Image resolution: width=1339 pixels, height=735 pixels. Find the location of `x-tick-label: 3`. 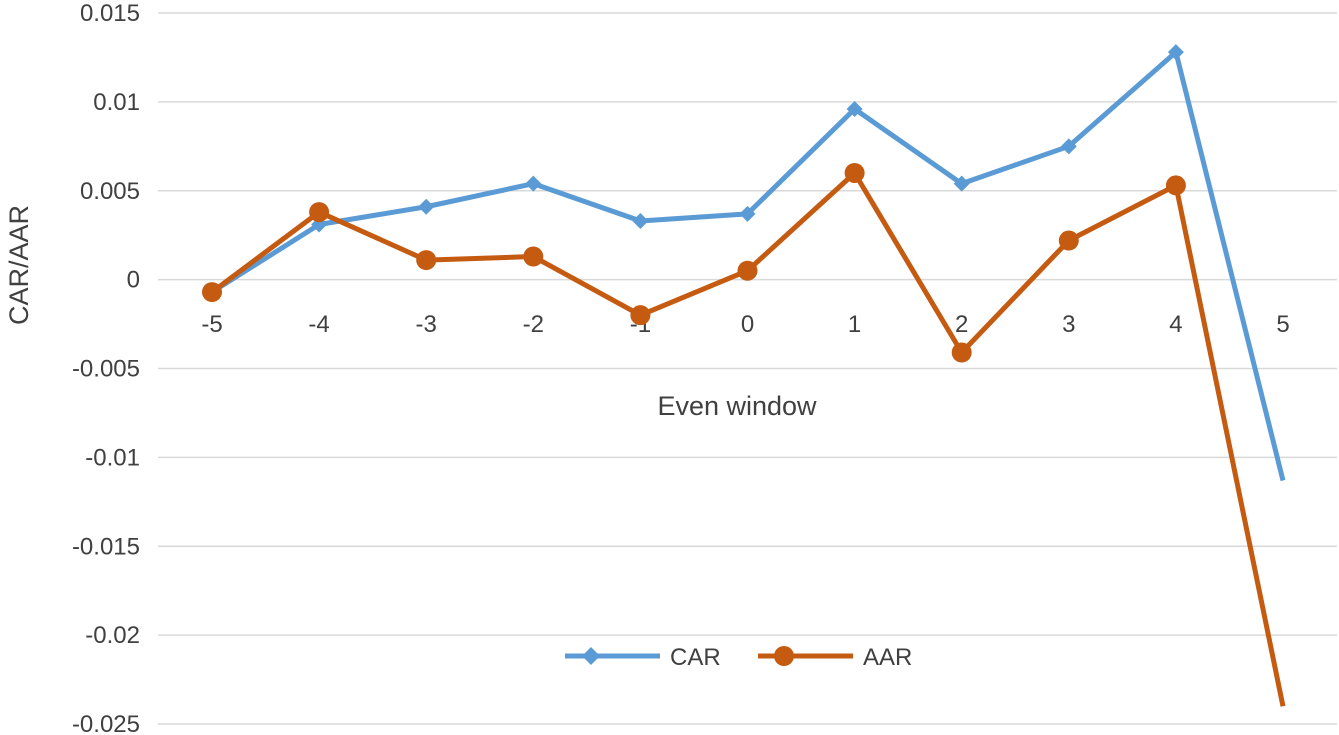

x-tick-label: 3 is located at coordinates (1068, 324).